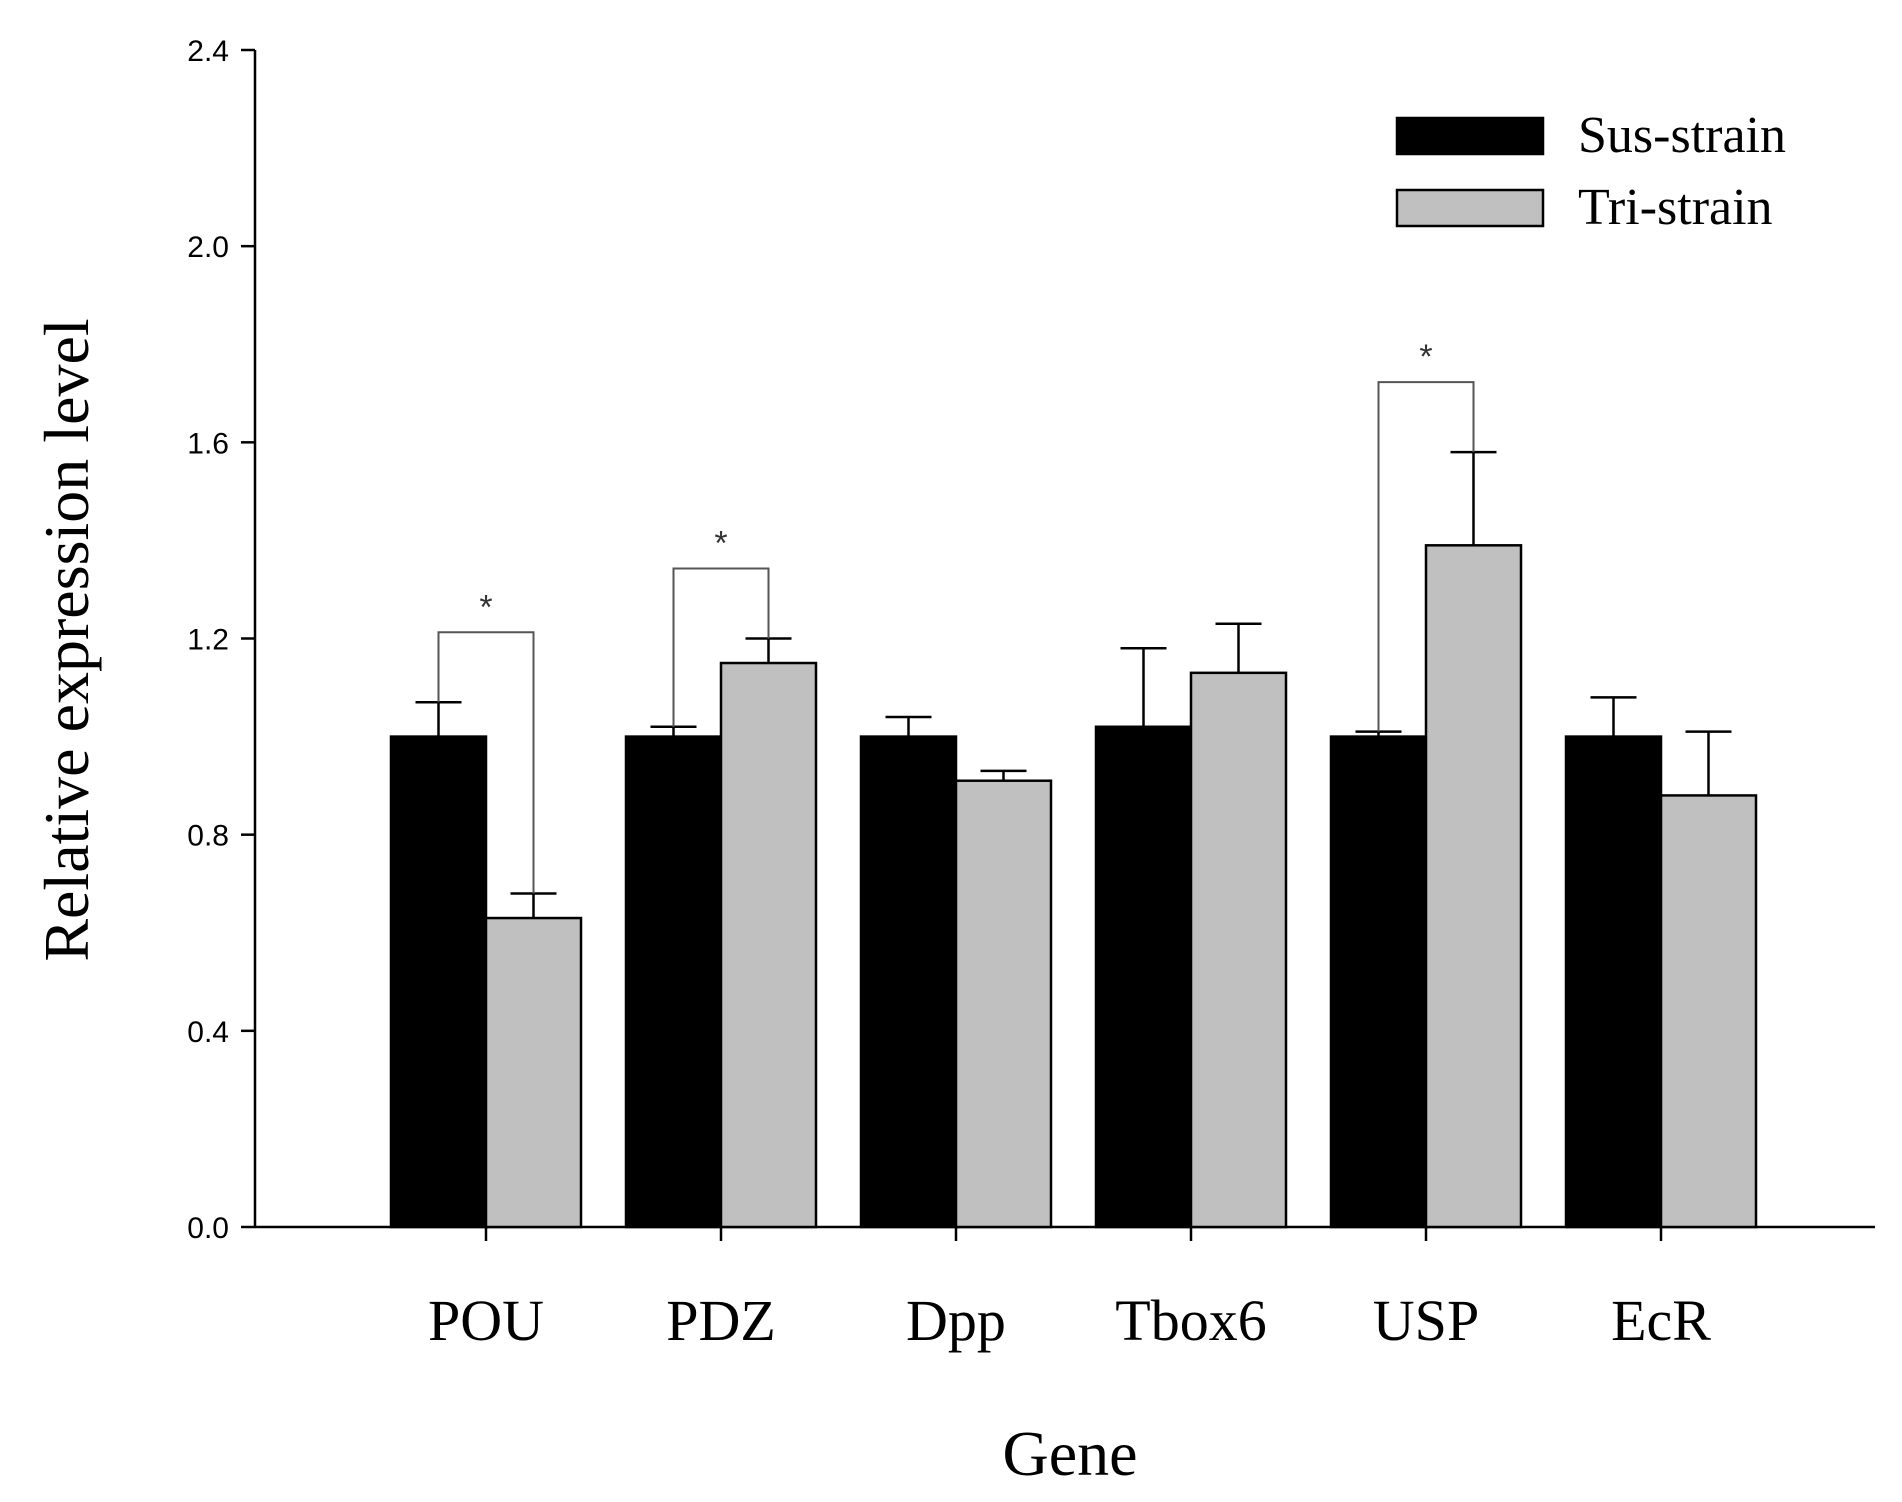 This screenshot has height=1502, width=1902. Describe the element at coordinates (66, 639) in the screenshot. I see `y-axis-title: Relative expression level` at that location.